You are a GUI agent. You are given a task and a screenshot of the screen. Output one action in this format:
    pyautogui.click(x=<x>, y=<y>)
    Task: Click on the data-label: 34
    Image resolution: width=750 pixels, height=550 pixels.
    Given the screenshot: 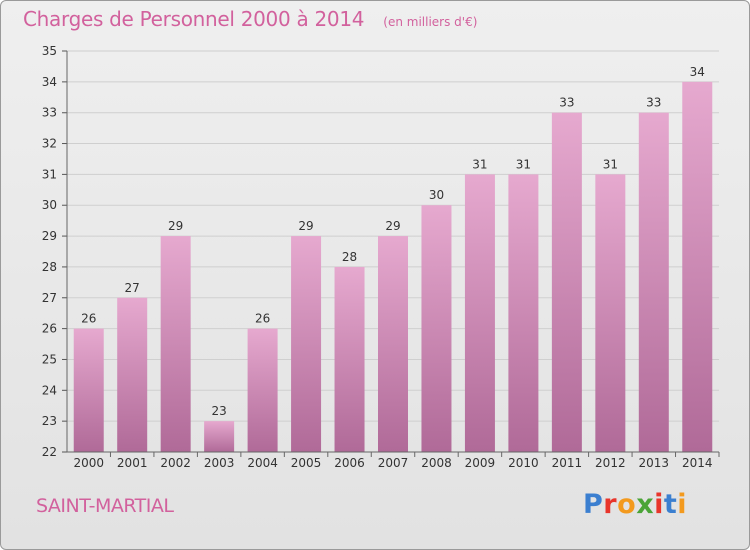 What is the action you would take?
    pyautogui.click(x=697, y=72)
    